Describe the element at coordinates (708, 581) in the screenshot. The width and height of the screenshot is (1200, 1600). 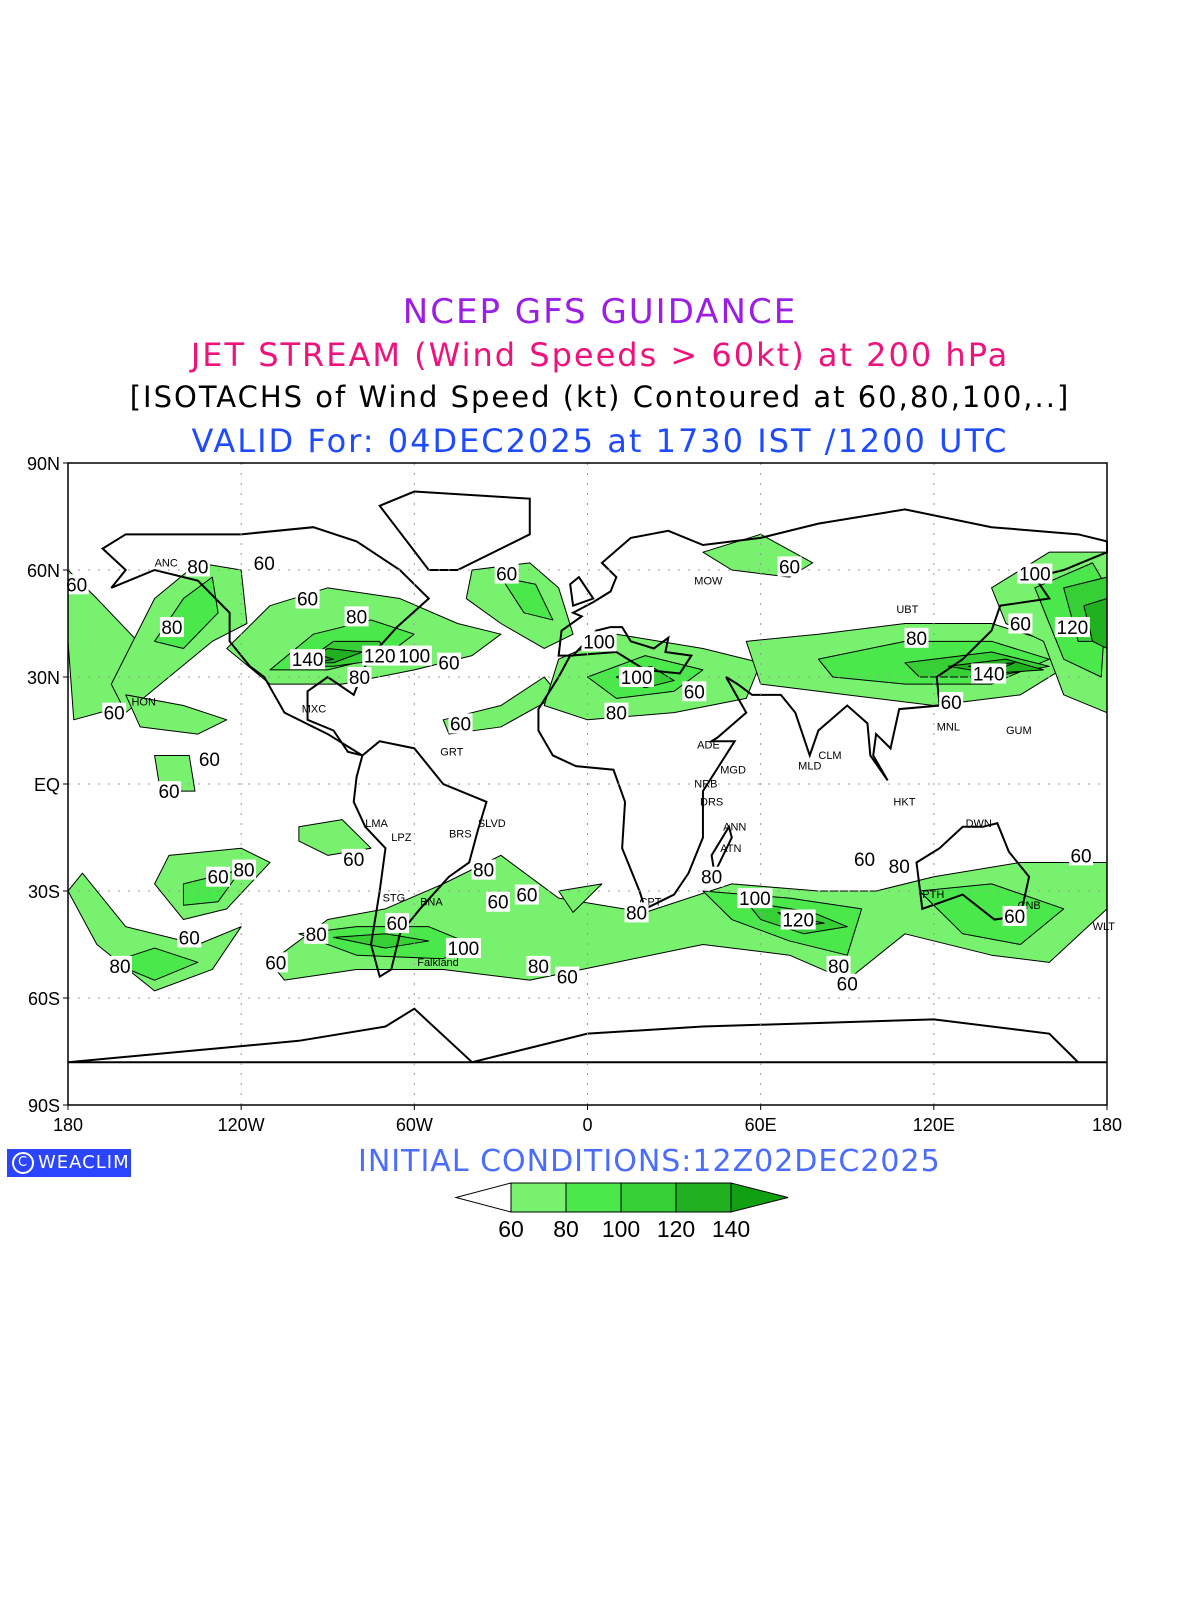
I see `station-label: MOW` at that location.